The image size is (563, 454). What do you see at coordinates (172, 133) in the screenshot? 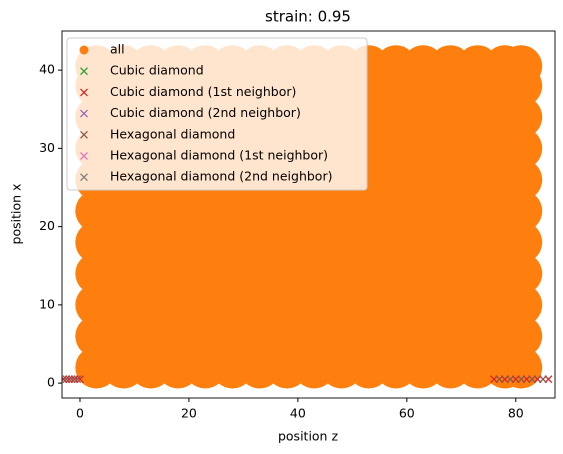
I see `legend-label: Hexagonal diamond` at bounding box center [172, 133].